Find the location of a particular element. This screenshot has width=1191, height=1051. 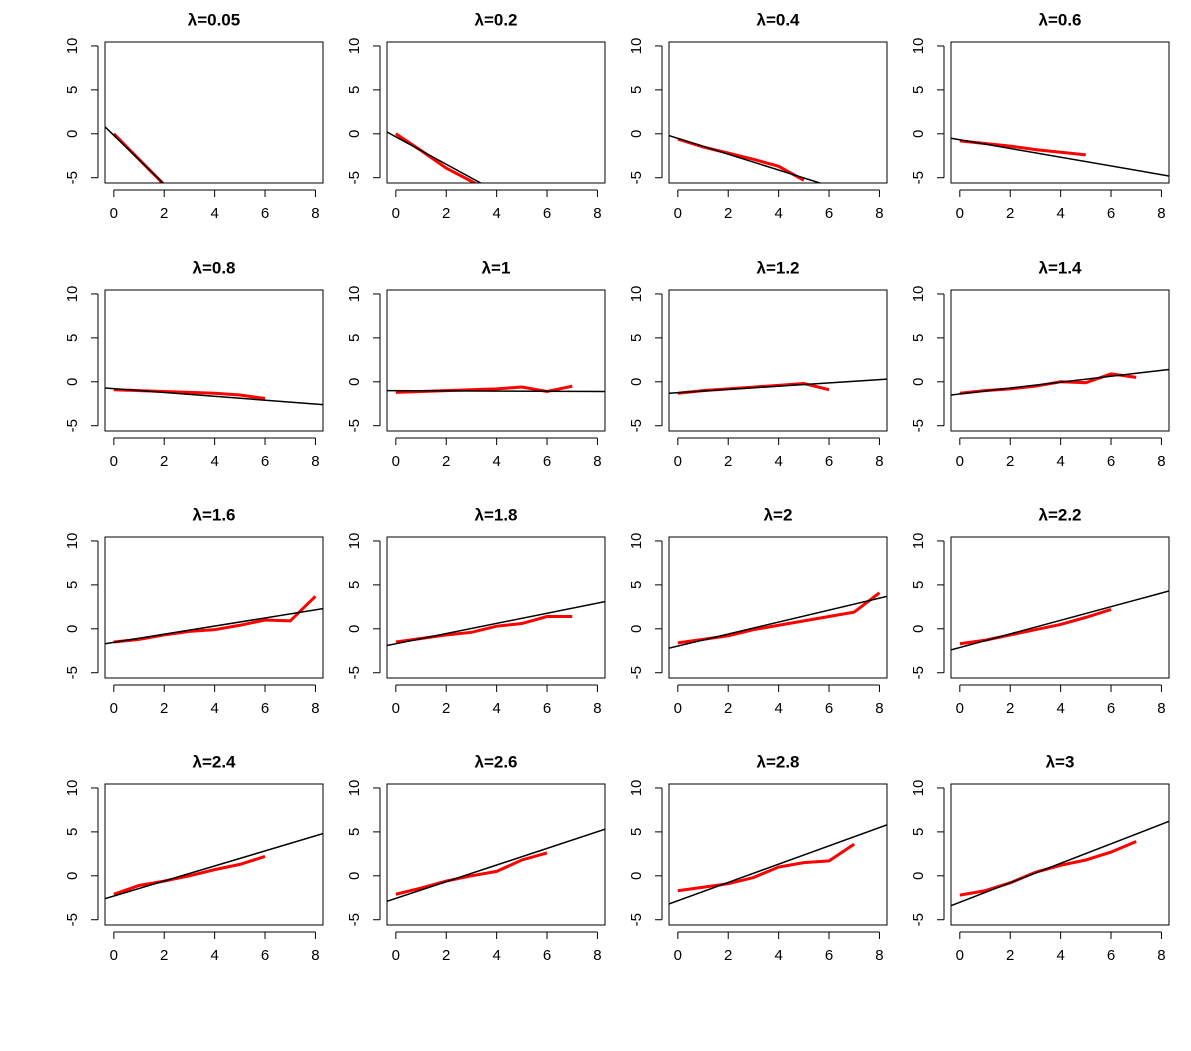

panel: λ=2.6 0 2 4 6 8 -5 0 5 10 is located at coordinates (476, 858).